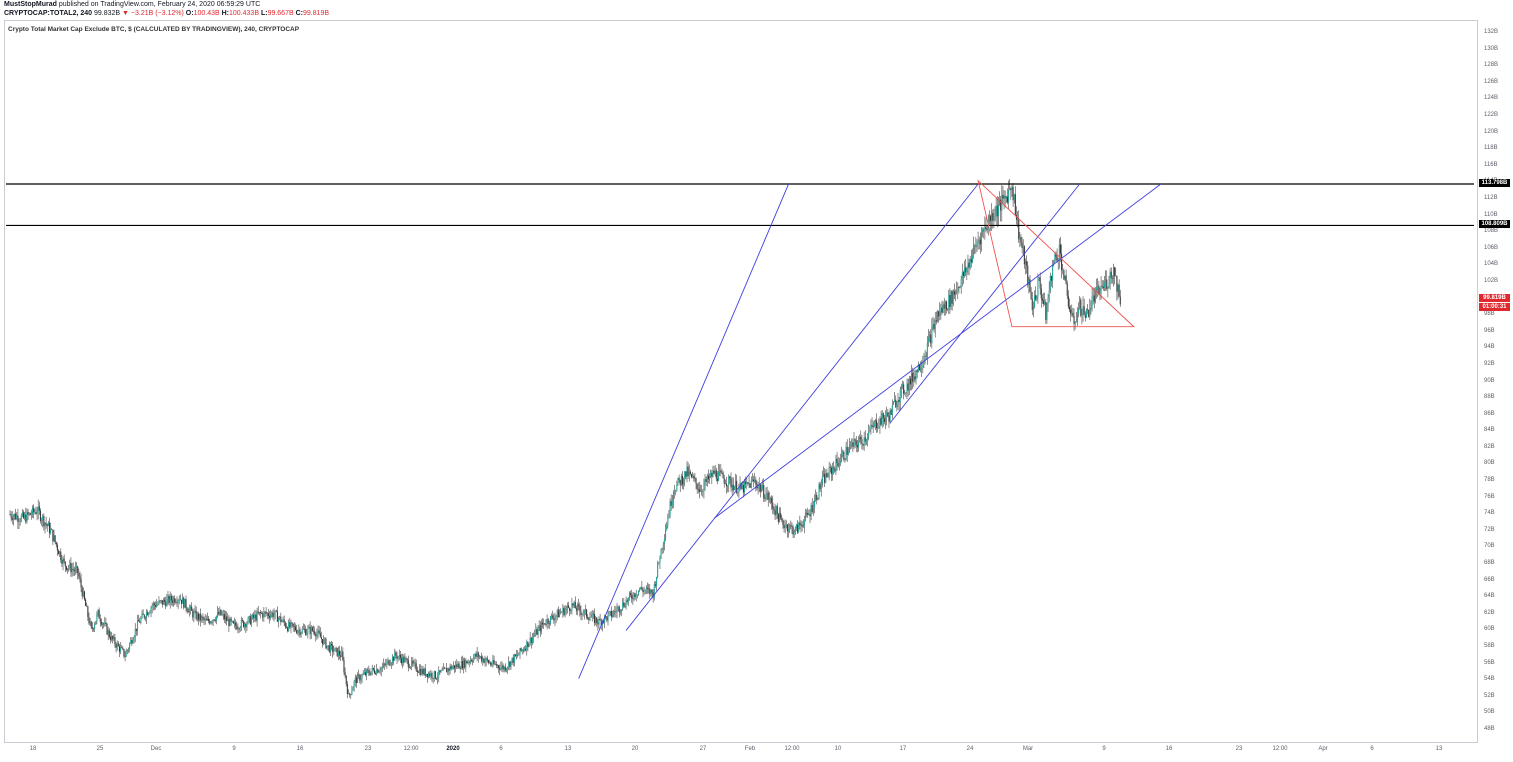  What do you see at coordinates (1489, 480) in the screenshot?
I see `price-tick-label: 78B` at bounding box center [1489, 480].